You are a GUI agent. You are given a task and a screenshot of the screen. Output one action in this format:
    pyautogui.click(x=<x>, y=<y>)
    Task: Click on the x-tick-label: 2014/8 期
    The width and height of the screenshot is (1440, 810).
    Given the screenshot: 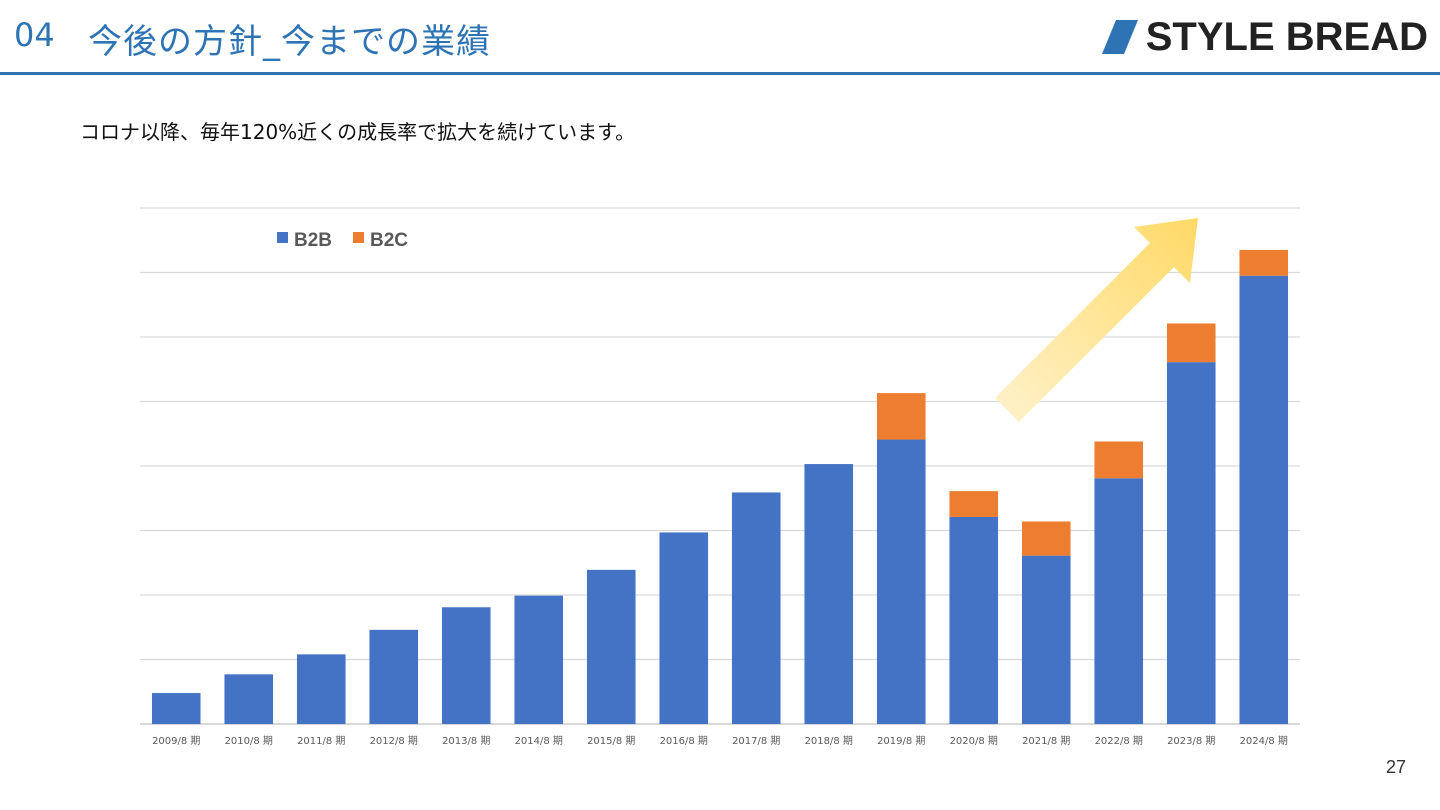 What is the action you would take?
    pyautogui.click(x=539, y=741)
    